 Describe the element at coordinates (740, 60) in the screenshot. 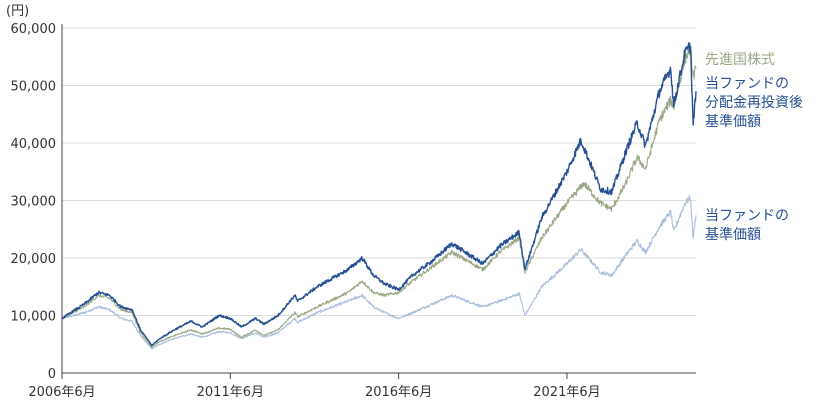

I see `legend-label: 先進国株式` at that location.